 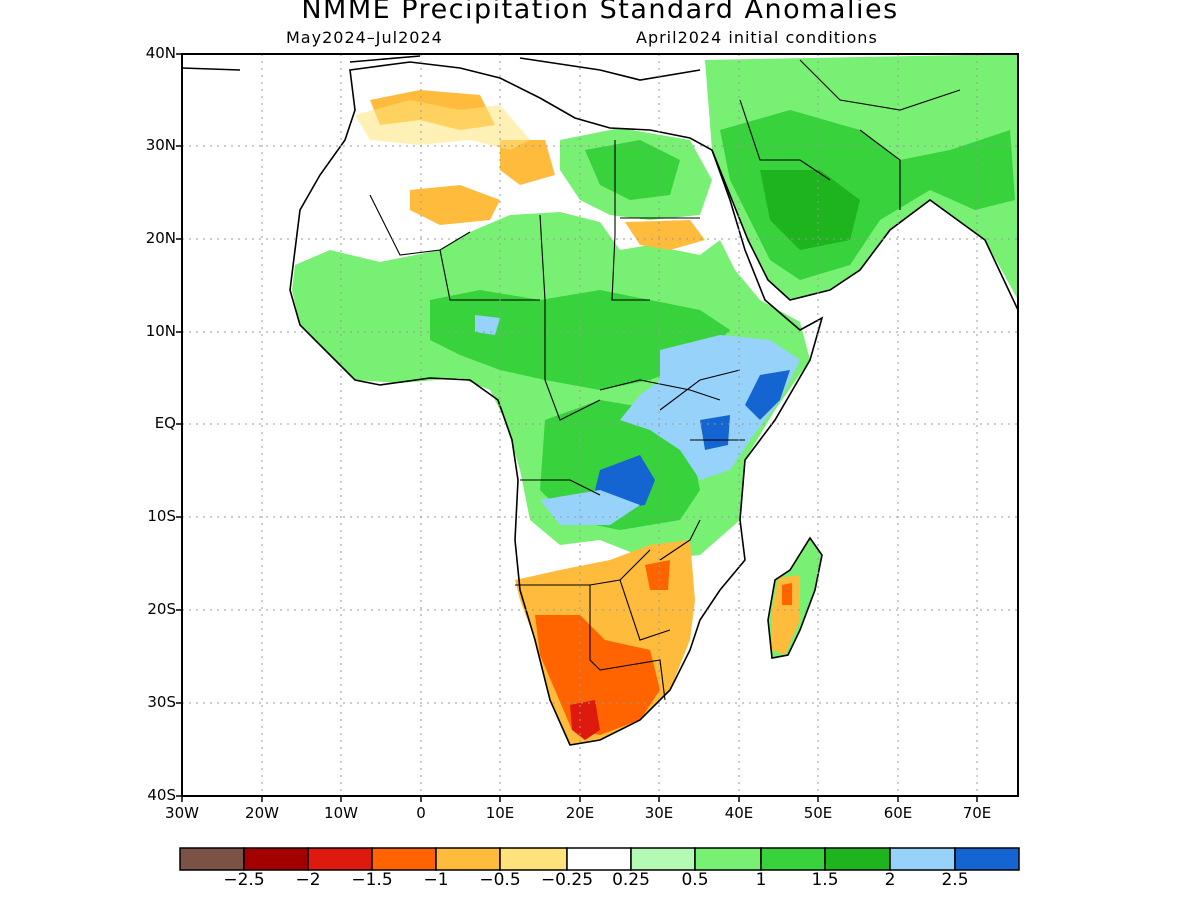 I want to click on colorbar-label: 0.25, so click(x=631, y=880).